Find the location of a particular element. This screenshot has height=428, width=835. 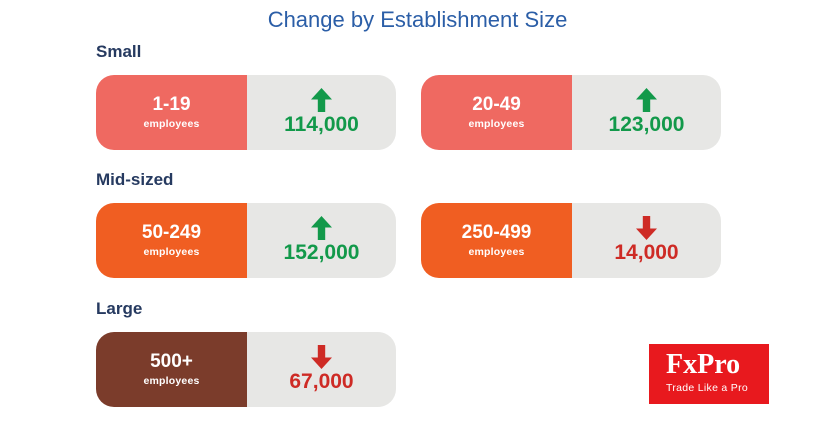

value-segment: 67,000 is located at coordinates (321, 369).